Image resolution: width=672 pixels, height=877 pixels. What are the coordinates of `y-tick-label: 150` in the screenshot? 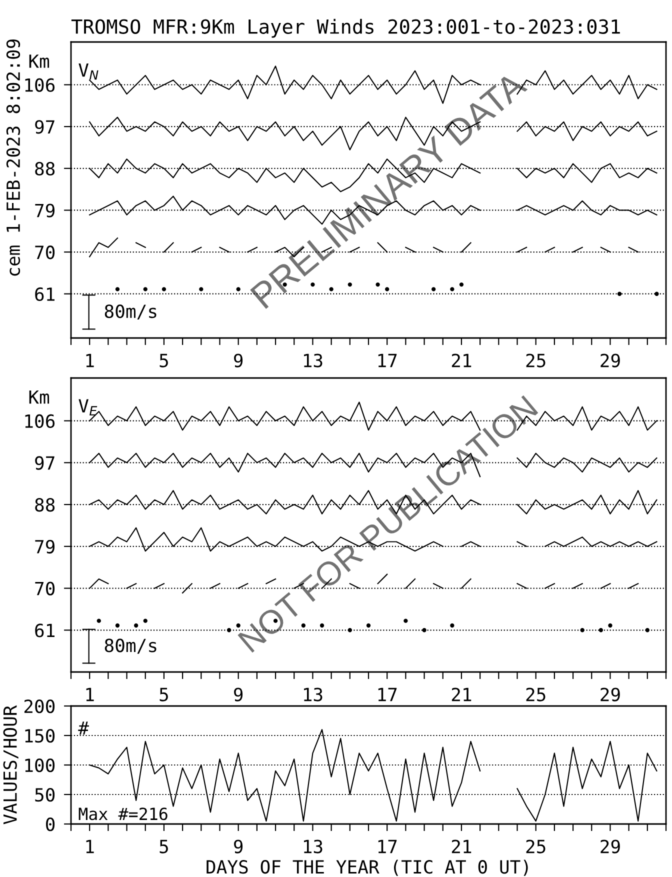 It's located at (40, 736).